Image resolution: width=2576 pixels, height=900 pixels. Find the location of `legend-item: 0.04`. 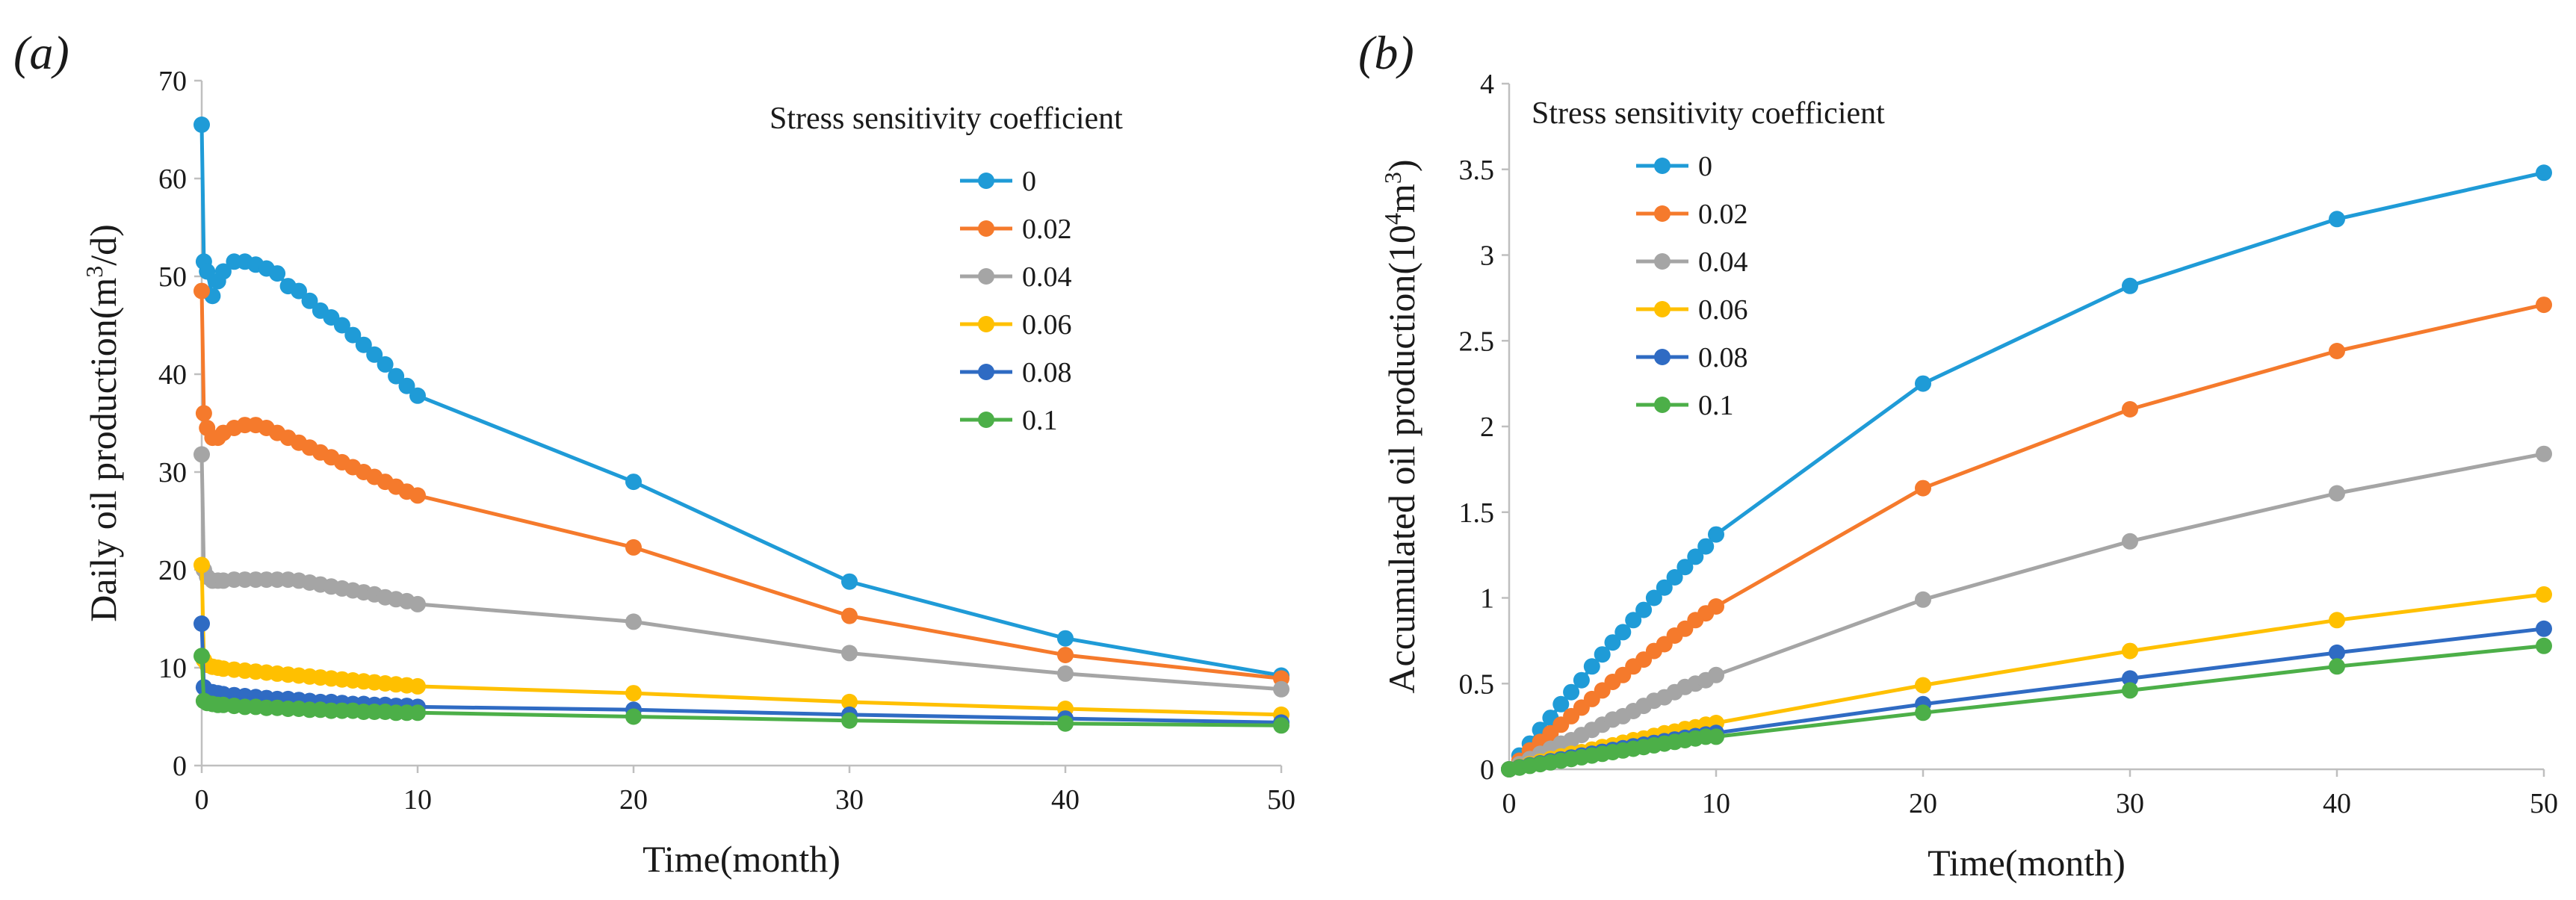

legend-item: 0.04 is located at coordinates (1016, 277).